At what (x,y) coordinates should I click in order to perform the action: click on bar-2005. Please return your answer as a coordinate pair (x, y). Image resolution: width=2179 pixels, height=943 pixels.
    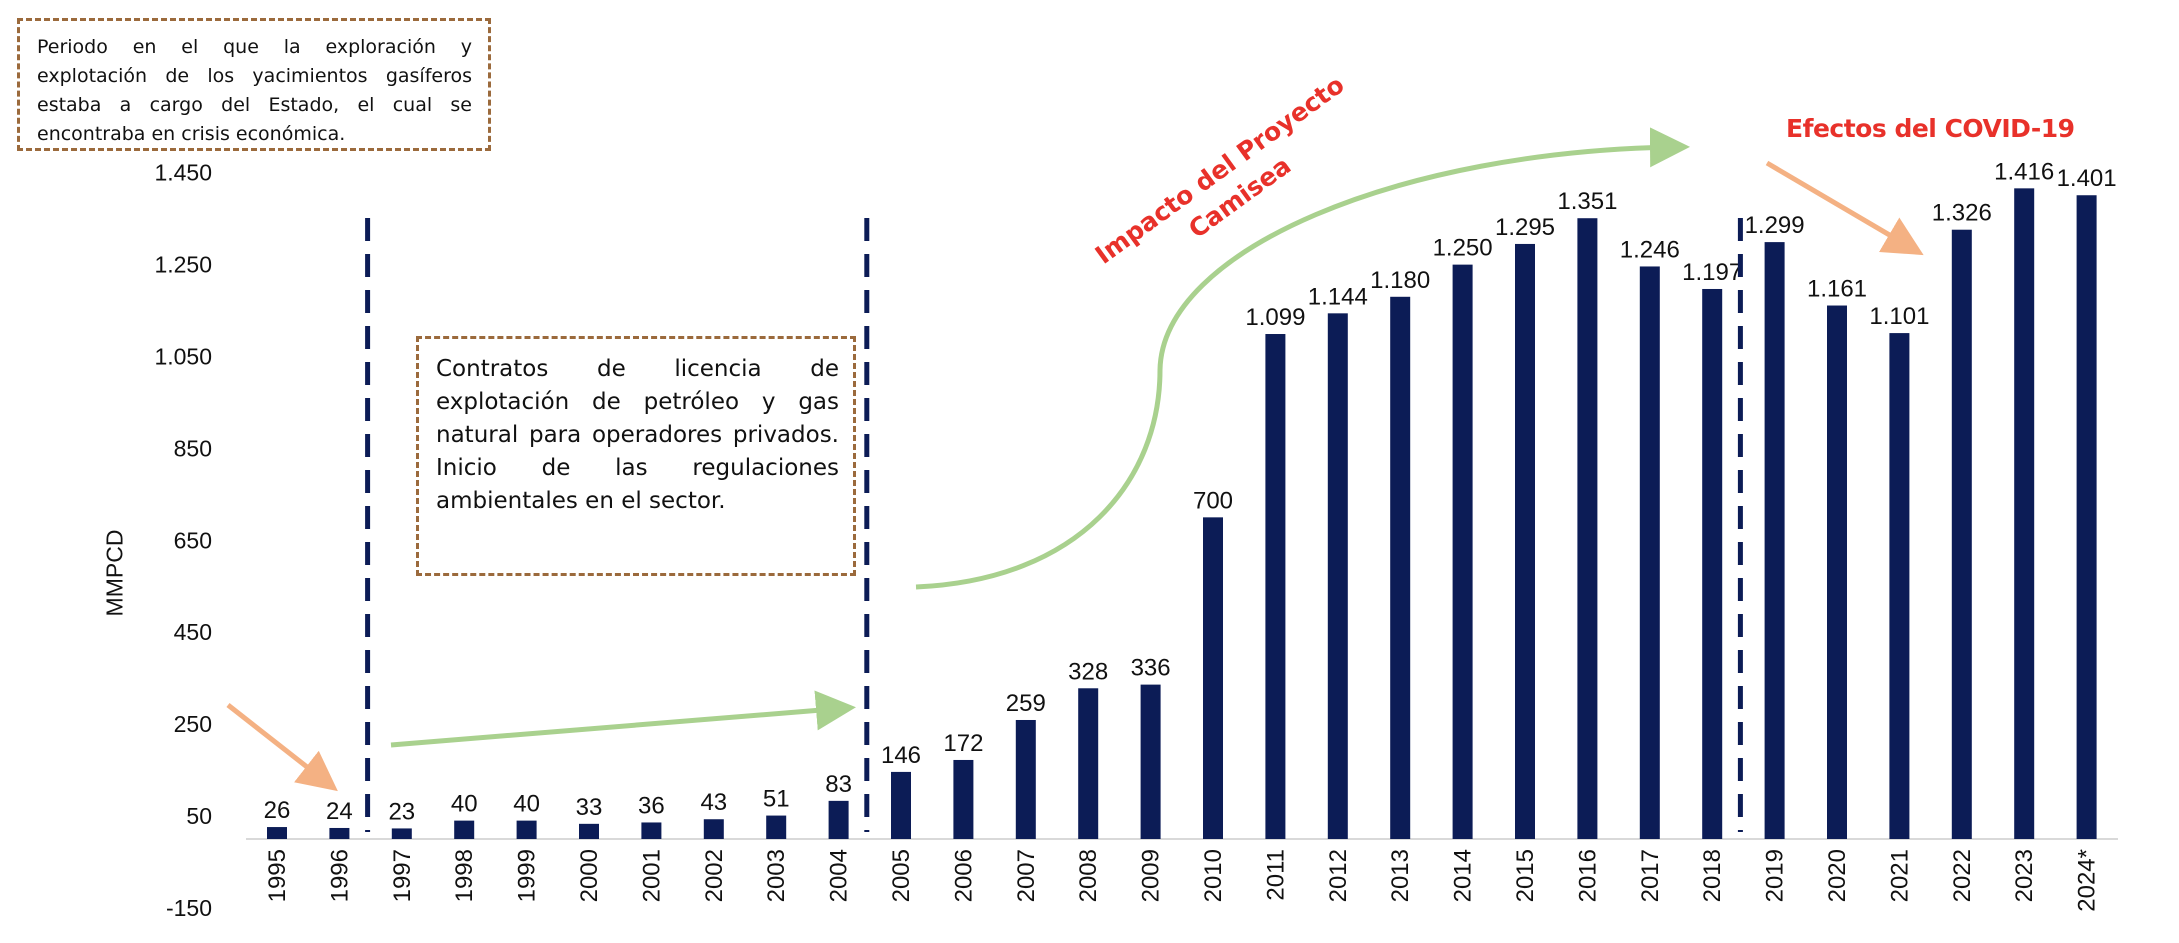
    Looking at the image, I should click on (901, 805).